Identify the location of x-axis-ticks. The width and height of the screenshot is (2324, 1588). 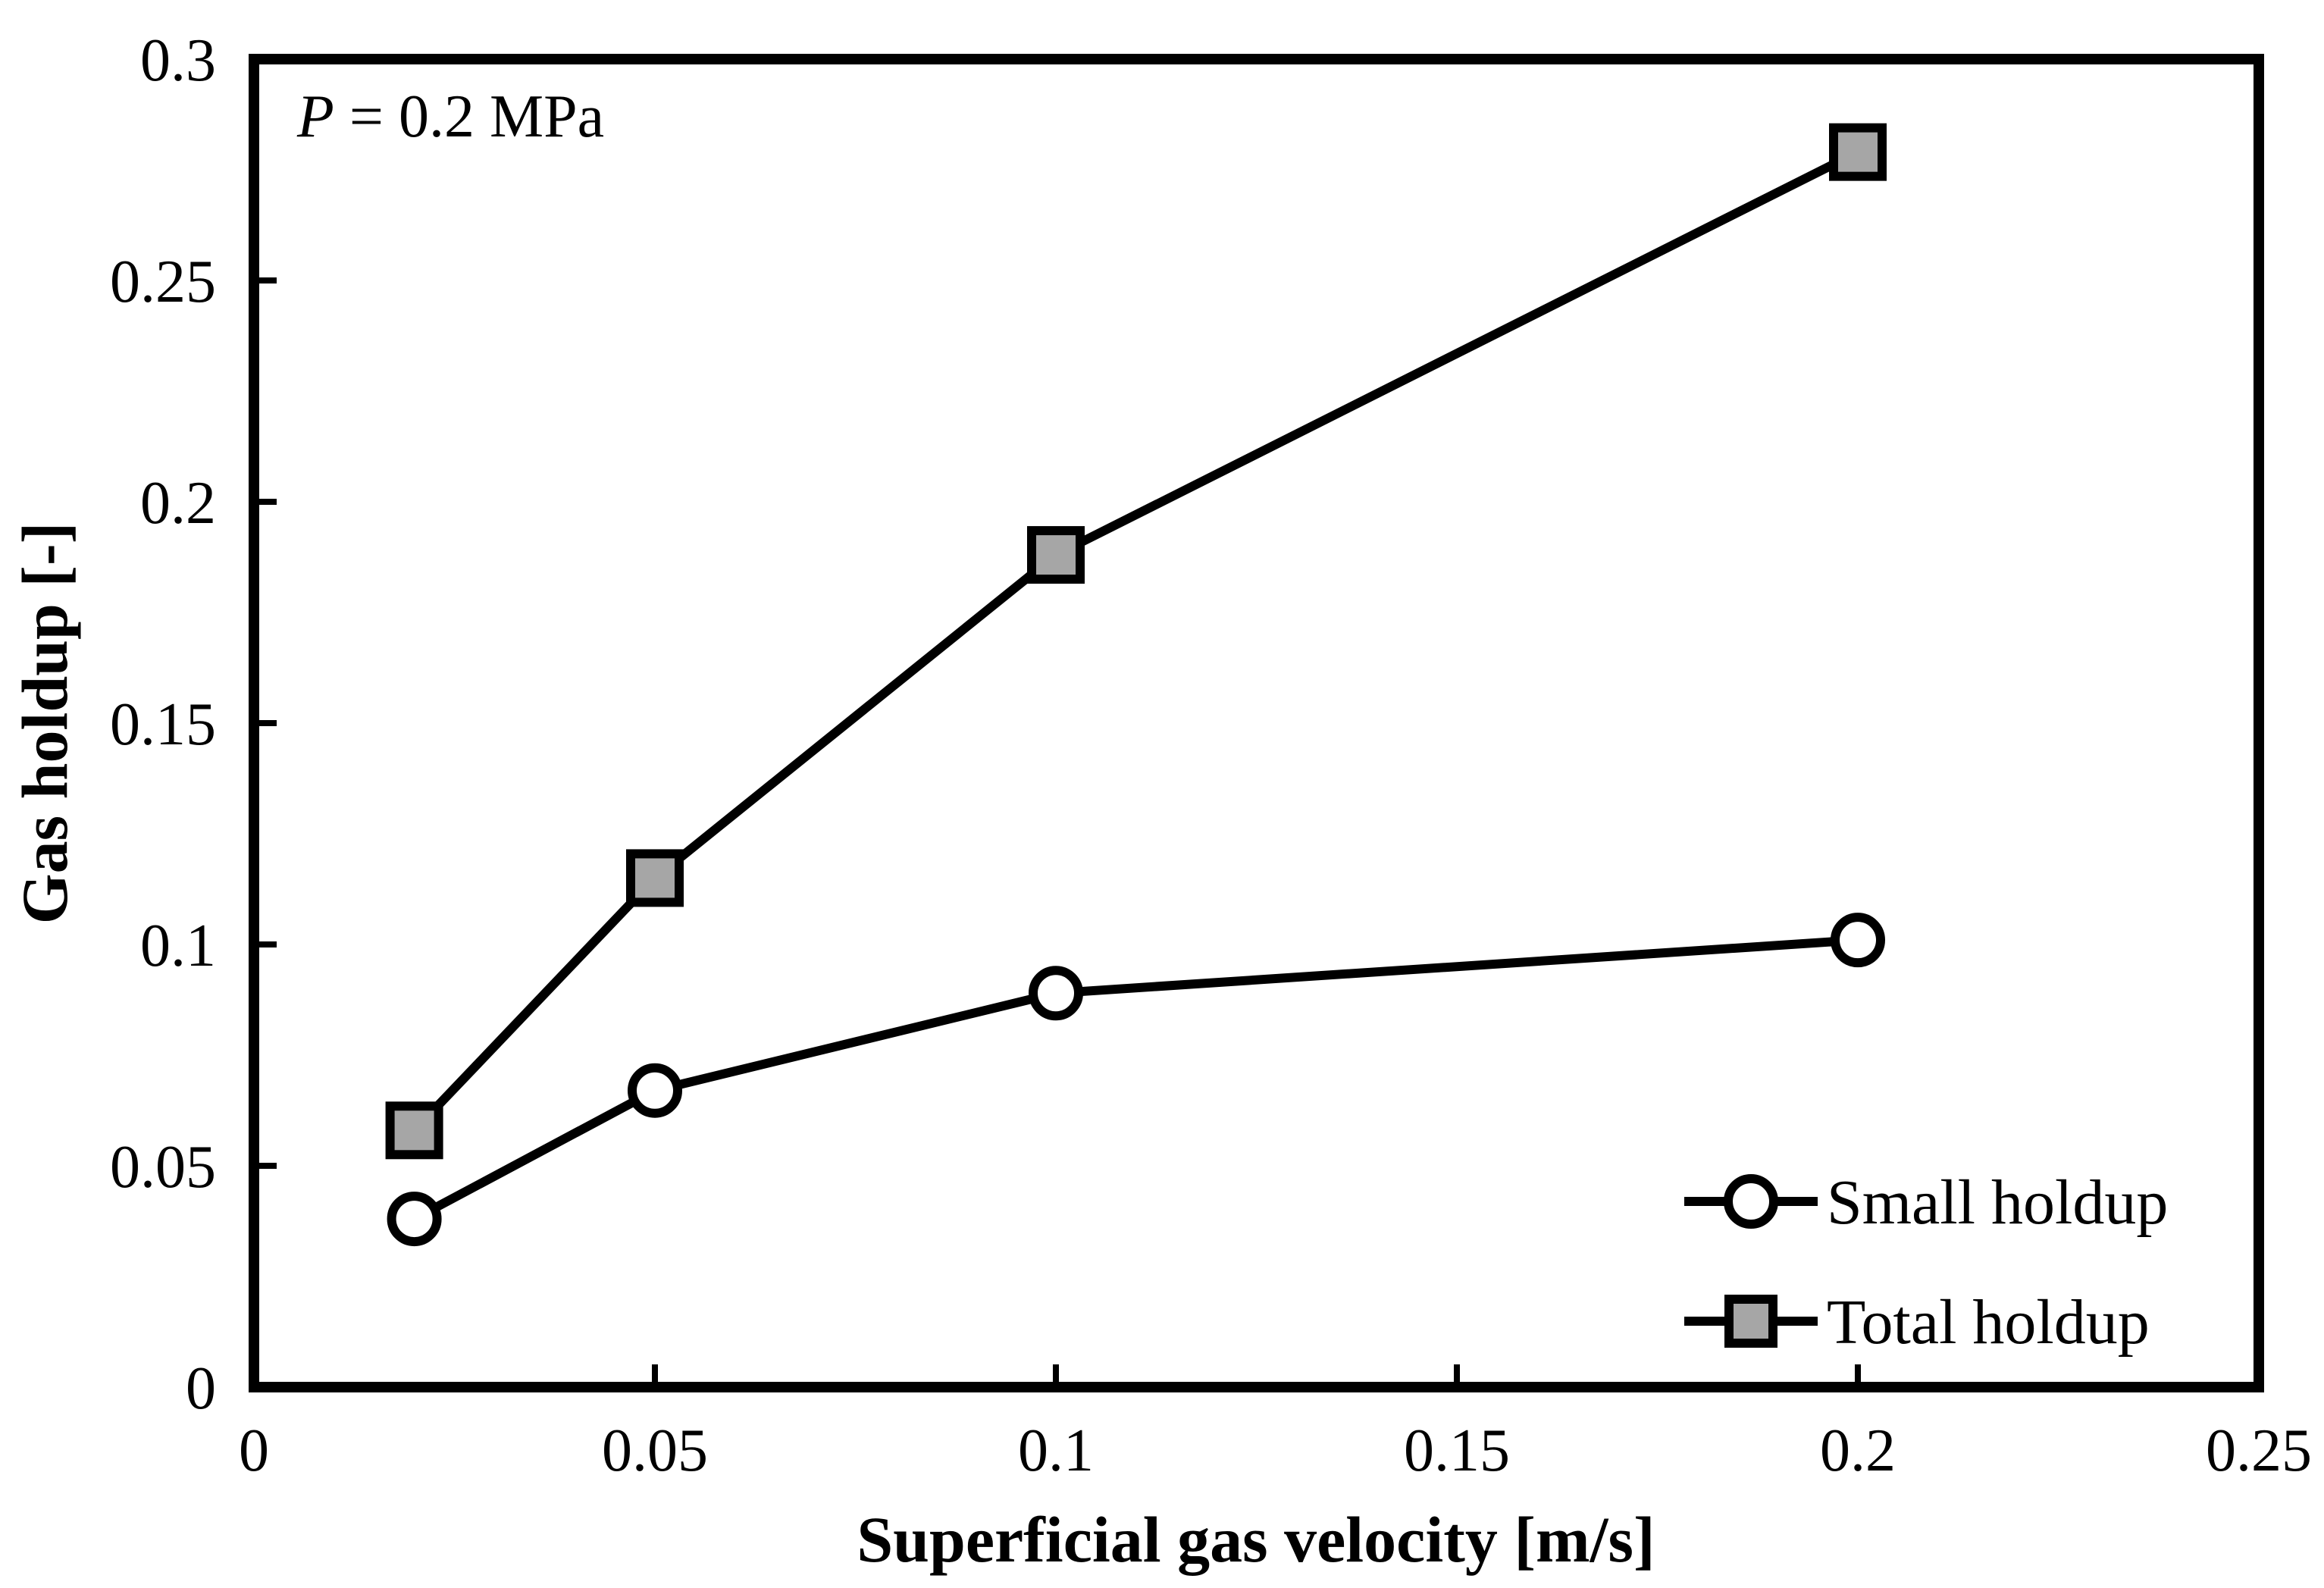
(1256, 1375).